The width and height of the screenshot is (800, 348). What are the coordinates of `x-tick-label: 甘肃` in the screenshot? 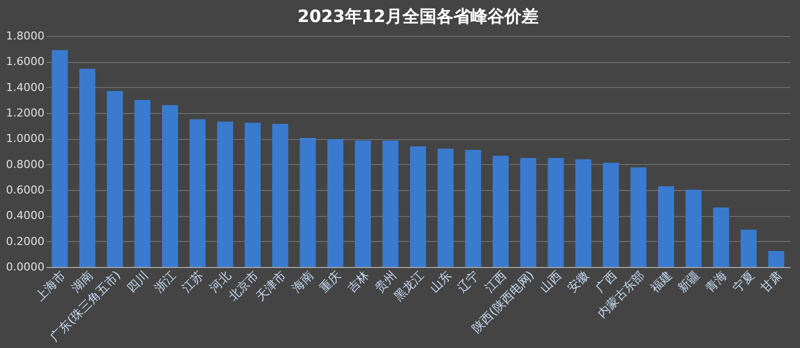 It's located at (771, 281).